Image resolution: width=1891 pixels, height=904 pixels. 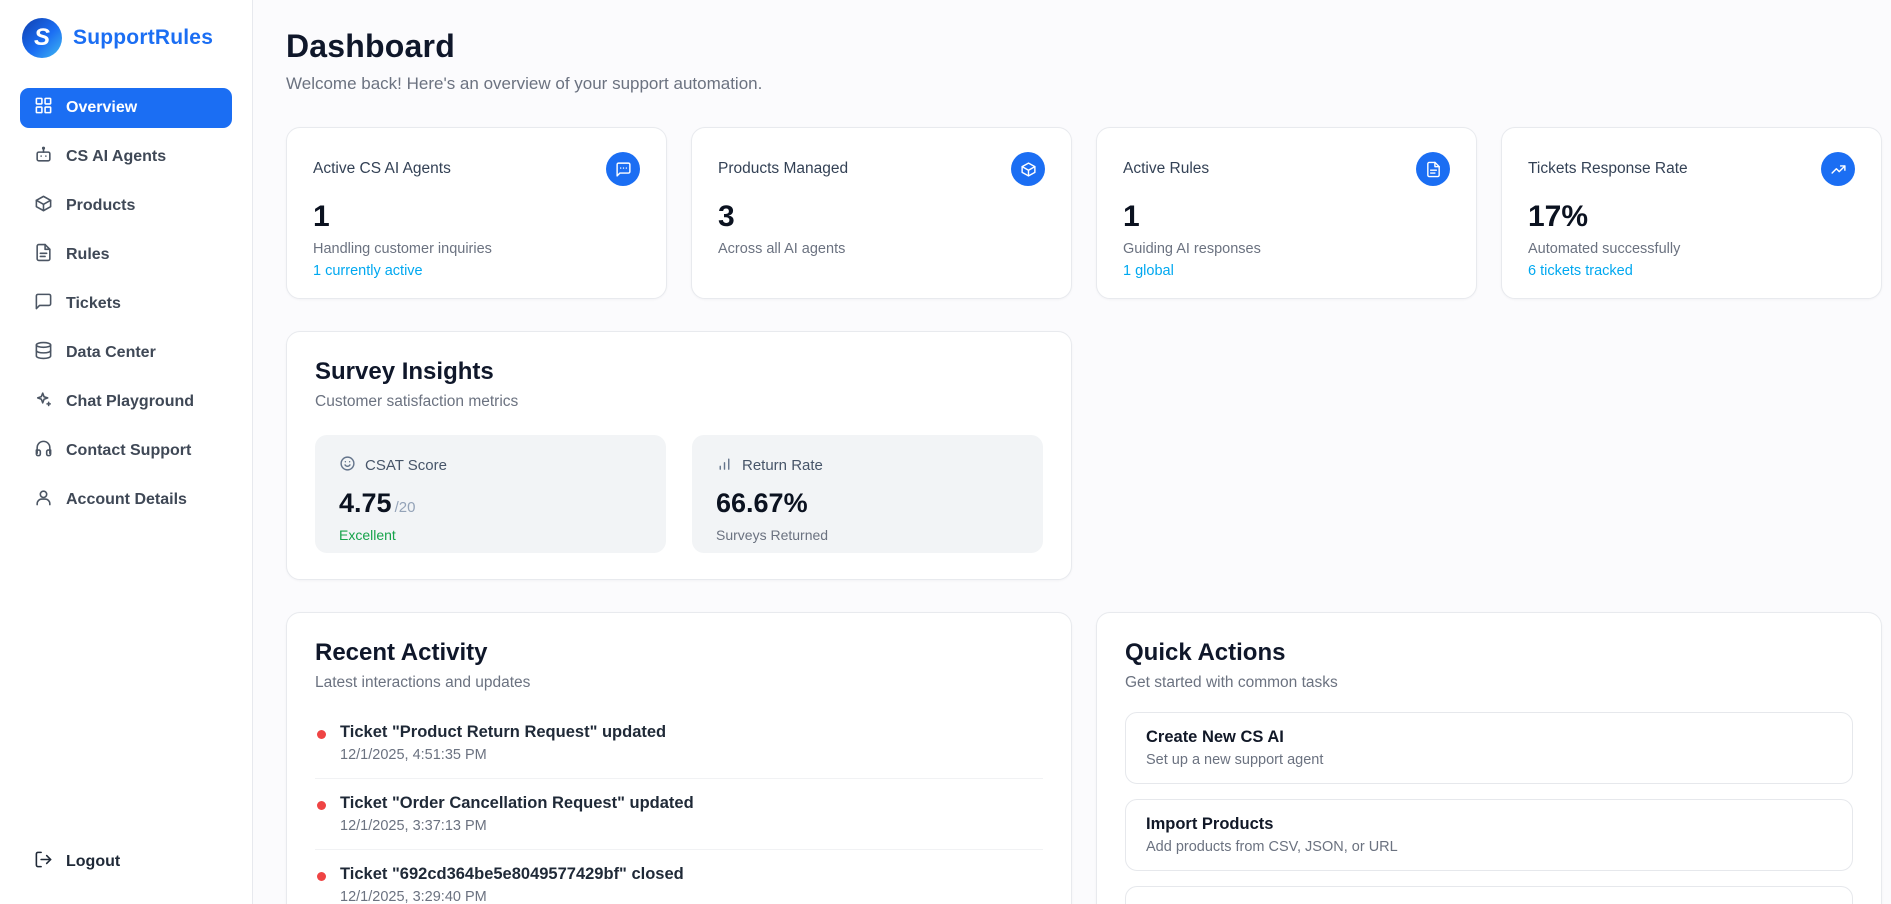 What do you see at coordinates (43, 451) in the screenshot?
I see `headset-icon` at bounding box center [43, 451].